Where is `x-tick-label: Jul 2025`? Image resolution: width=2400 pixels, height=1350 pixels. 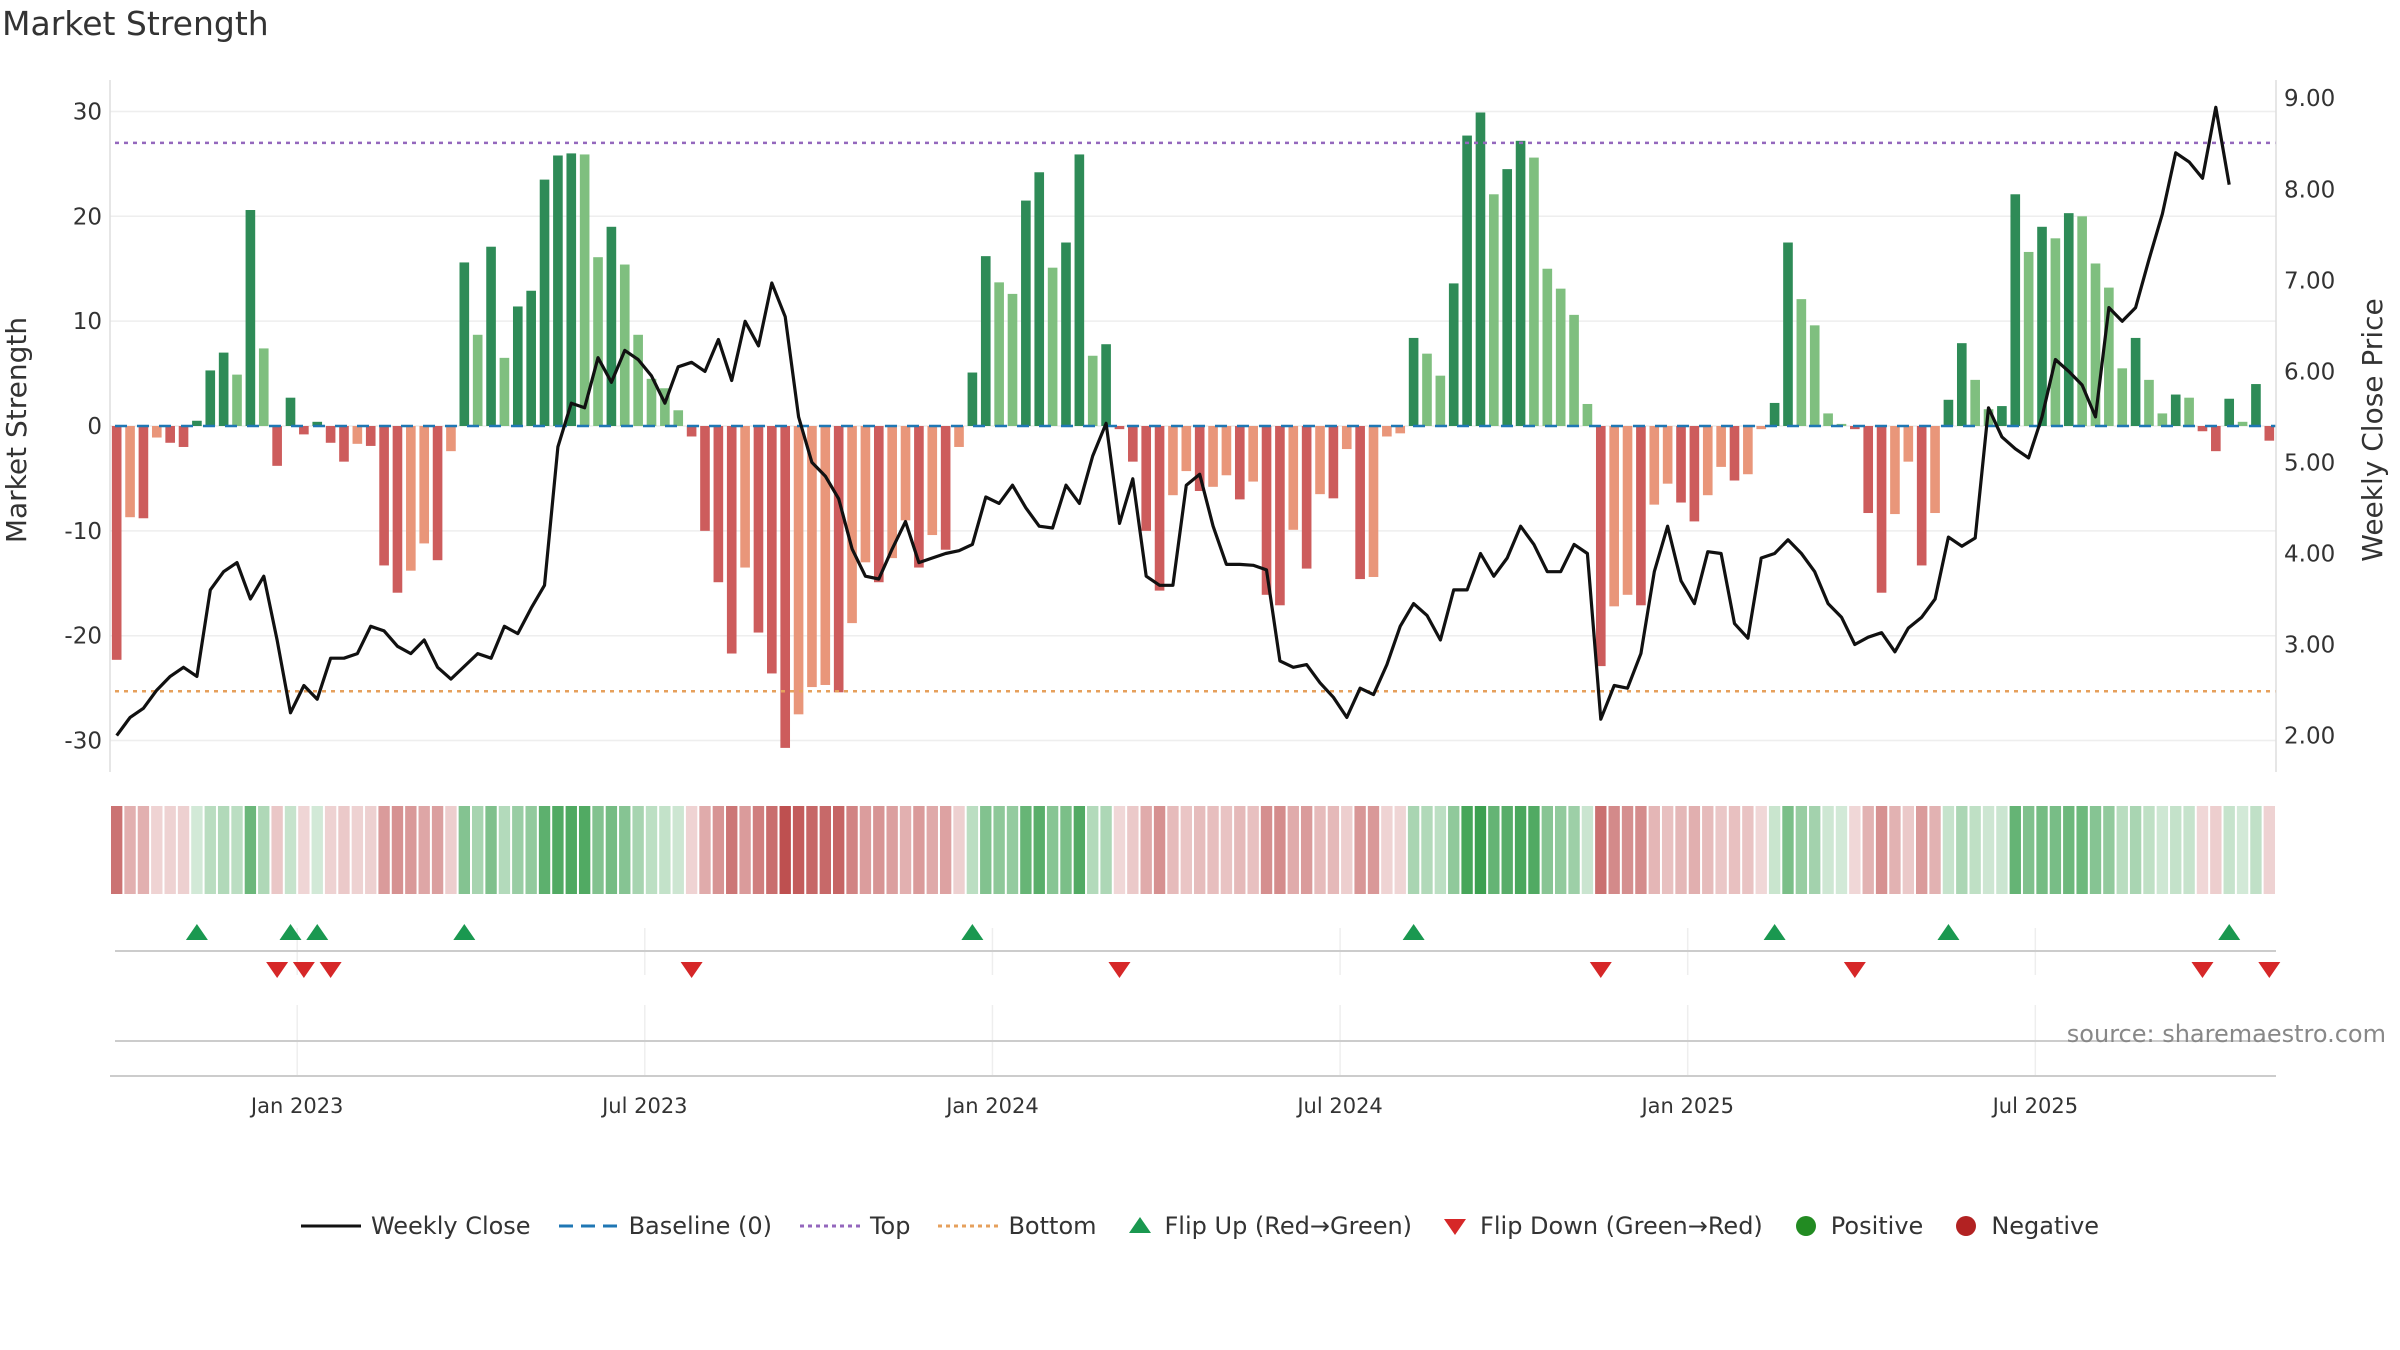 x-tick-label: Jul 2025 is located at coordinates (2034, 1106).